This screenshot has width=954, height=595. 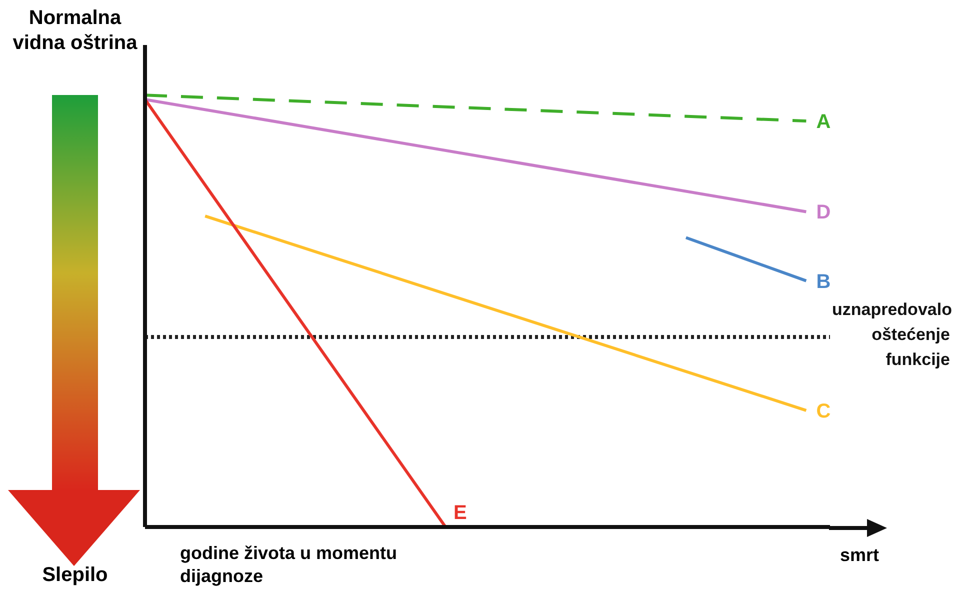 I want to click on text: Normalna vidna oštrina, so click(x=75, y=31).